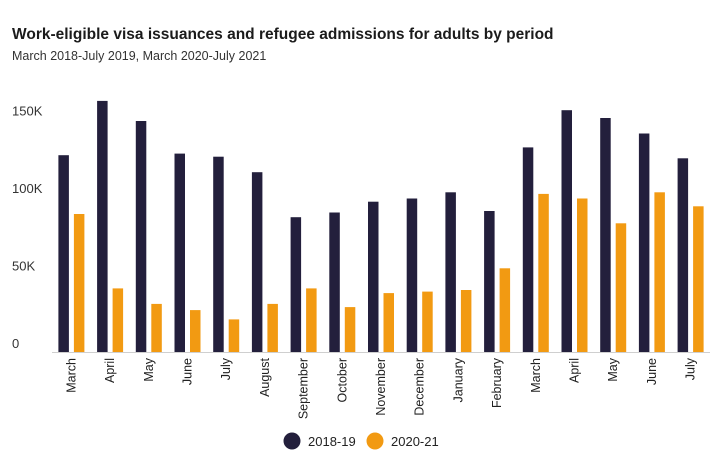 The image size is (710, 473). I want to click on x-tick-label: October, so click(342, 380).